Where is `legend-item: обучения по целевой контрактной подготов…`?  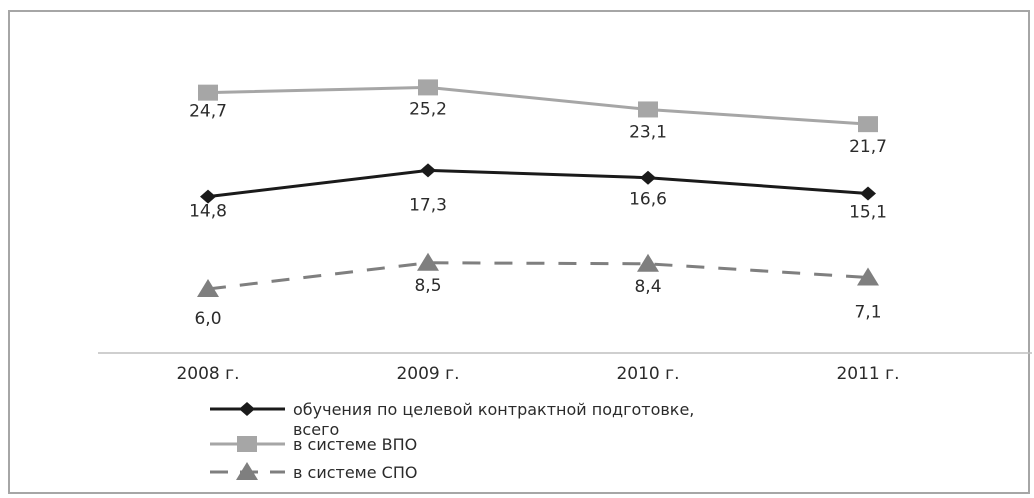 legend-item: обучения по целевой контрактной подготов… is located at coordinates (452, 419).